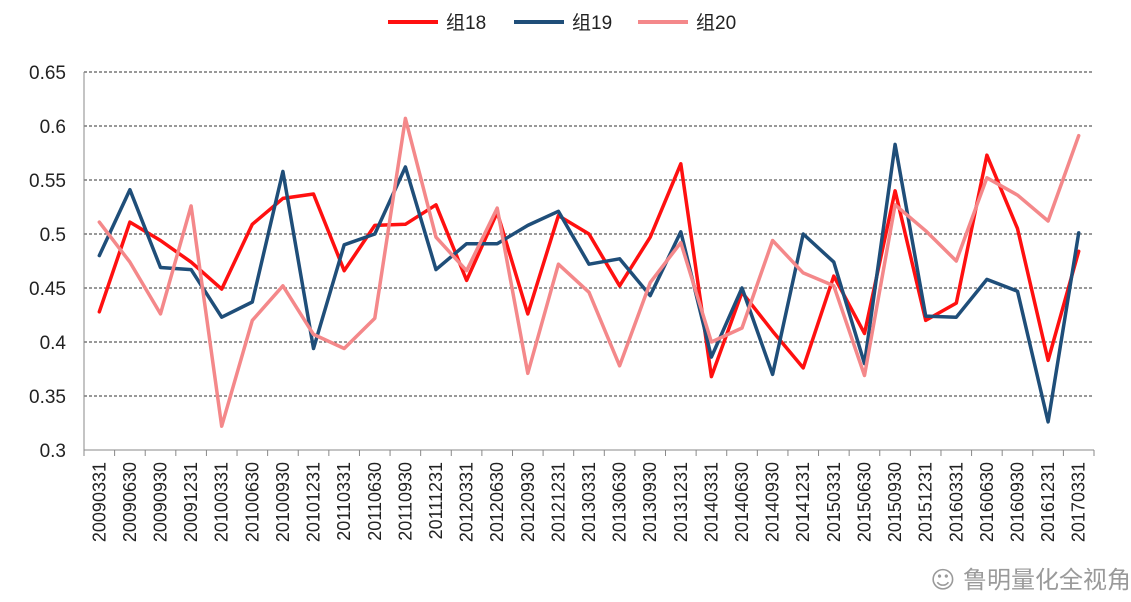 This screenshot has width=1131, height=602. What do you see at coordinates (497, 502) in the screenshot?
I see `x-tick-label: 20120630` at bounding box center [497, 502].